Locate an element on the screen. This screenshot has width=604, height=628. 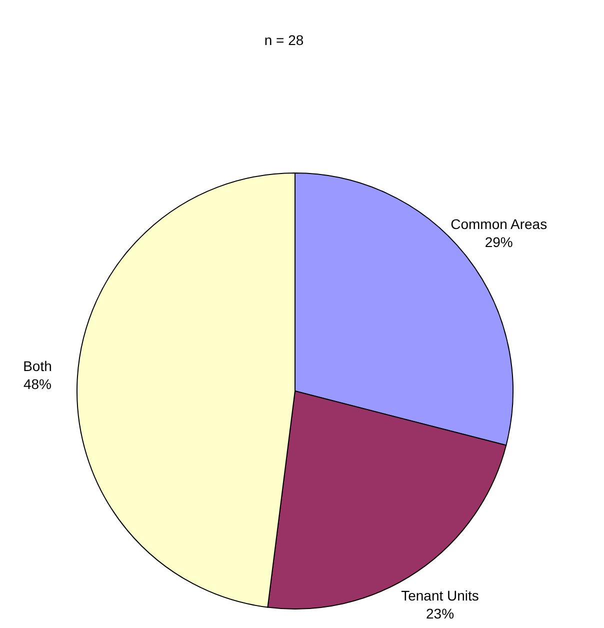
chart-title: n = 28 is located at coordinates (284, 40).